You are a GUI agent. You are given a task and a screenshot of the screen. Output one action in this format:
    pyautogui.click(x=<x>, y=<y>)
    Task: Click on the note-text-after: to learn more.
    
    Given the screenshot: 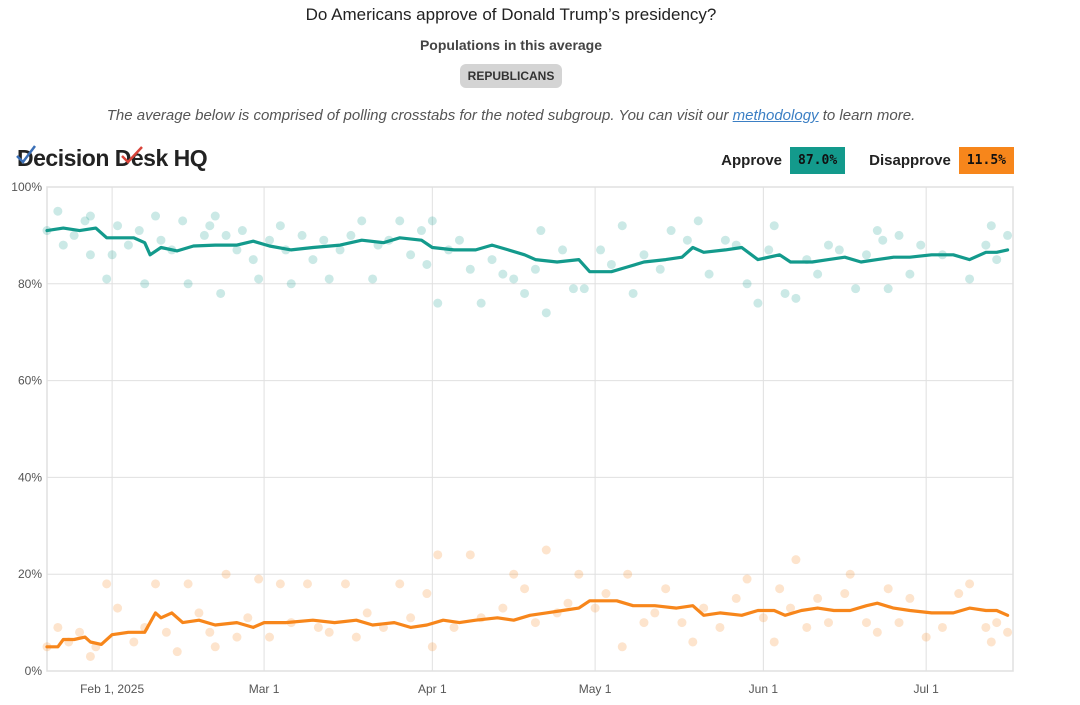 What is the action you would take?
    pyautogui.click(x=867, y=115)
    